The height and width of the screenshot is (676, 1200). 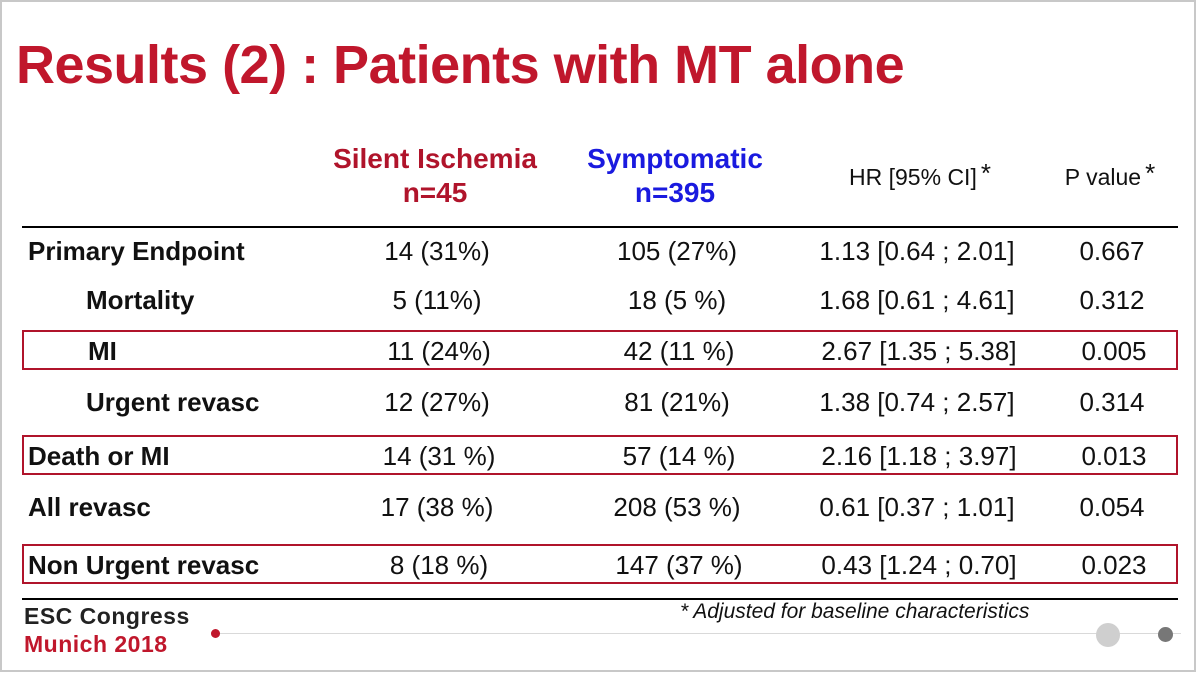 I want to click on header-silent-label: Silent Ischemia, so click(x=435, y=158).